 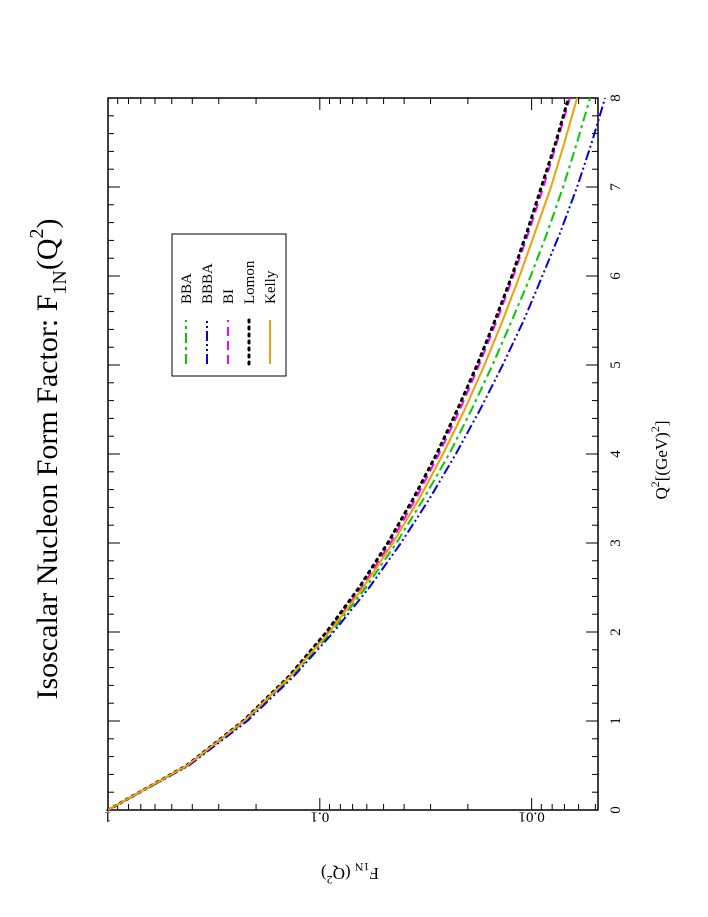 What do you see at coordinates (616, 276) in the screenshot?
I see `x-tick-label: 6` at bounding box center [616, 276].